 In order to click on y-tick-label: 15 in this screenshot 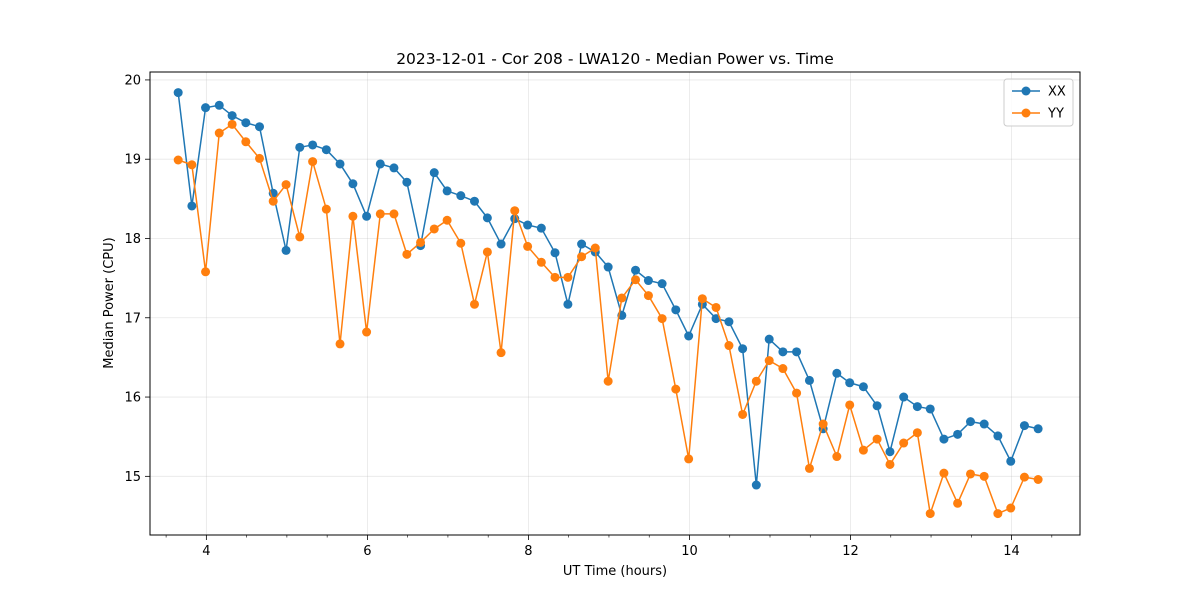, I will do `click(132, 477)`.